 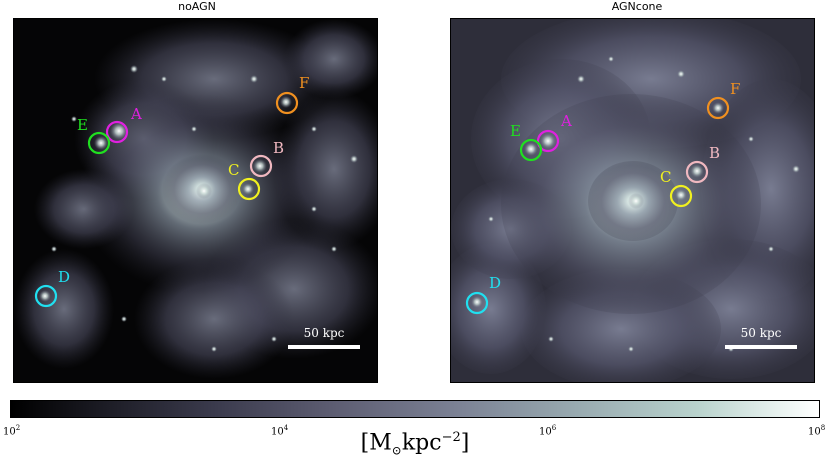 I want to click on colorbar-tick-1e6: 10⁶, so click(x=548, y=431).